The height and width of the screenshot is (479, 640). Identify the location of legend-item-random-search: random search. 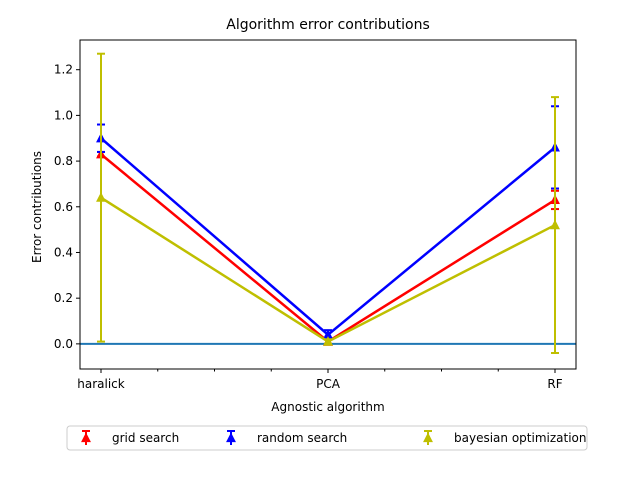
(286, 437).